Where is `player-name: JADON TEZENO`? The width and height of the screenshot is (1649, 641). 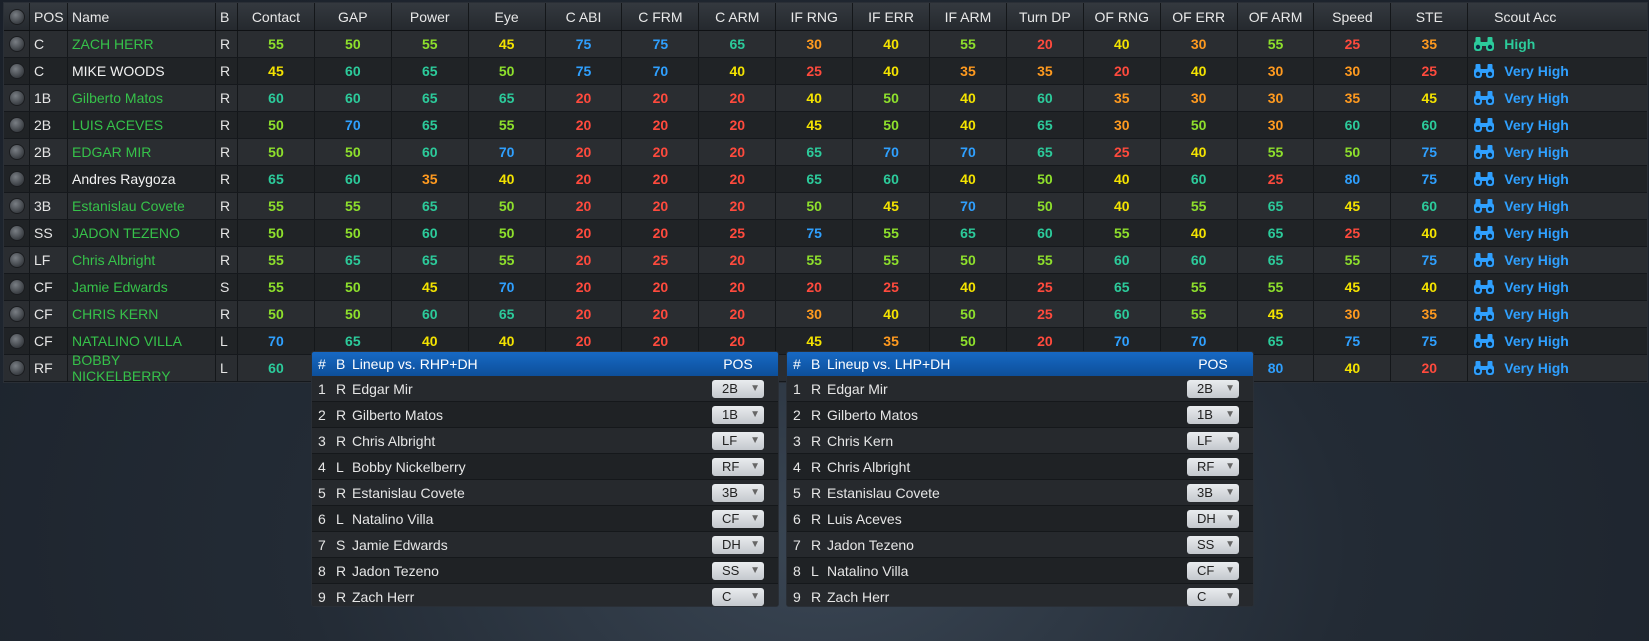
player-name: JADON TEZENO is located at coordinates (142, 233).